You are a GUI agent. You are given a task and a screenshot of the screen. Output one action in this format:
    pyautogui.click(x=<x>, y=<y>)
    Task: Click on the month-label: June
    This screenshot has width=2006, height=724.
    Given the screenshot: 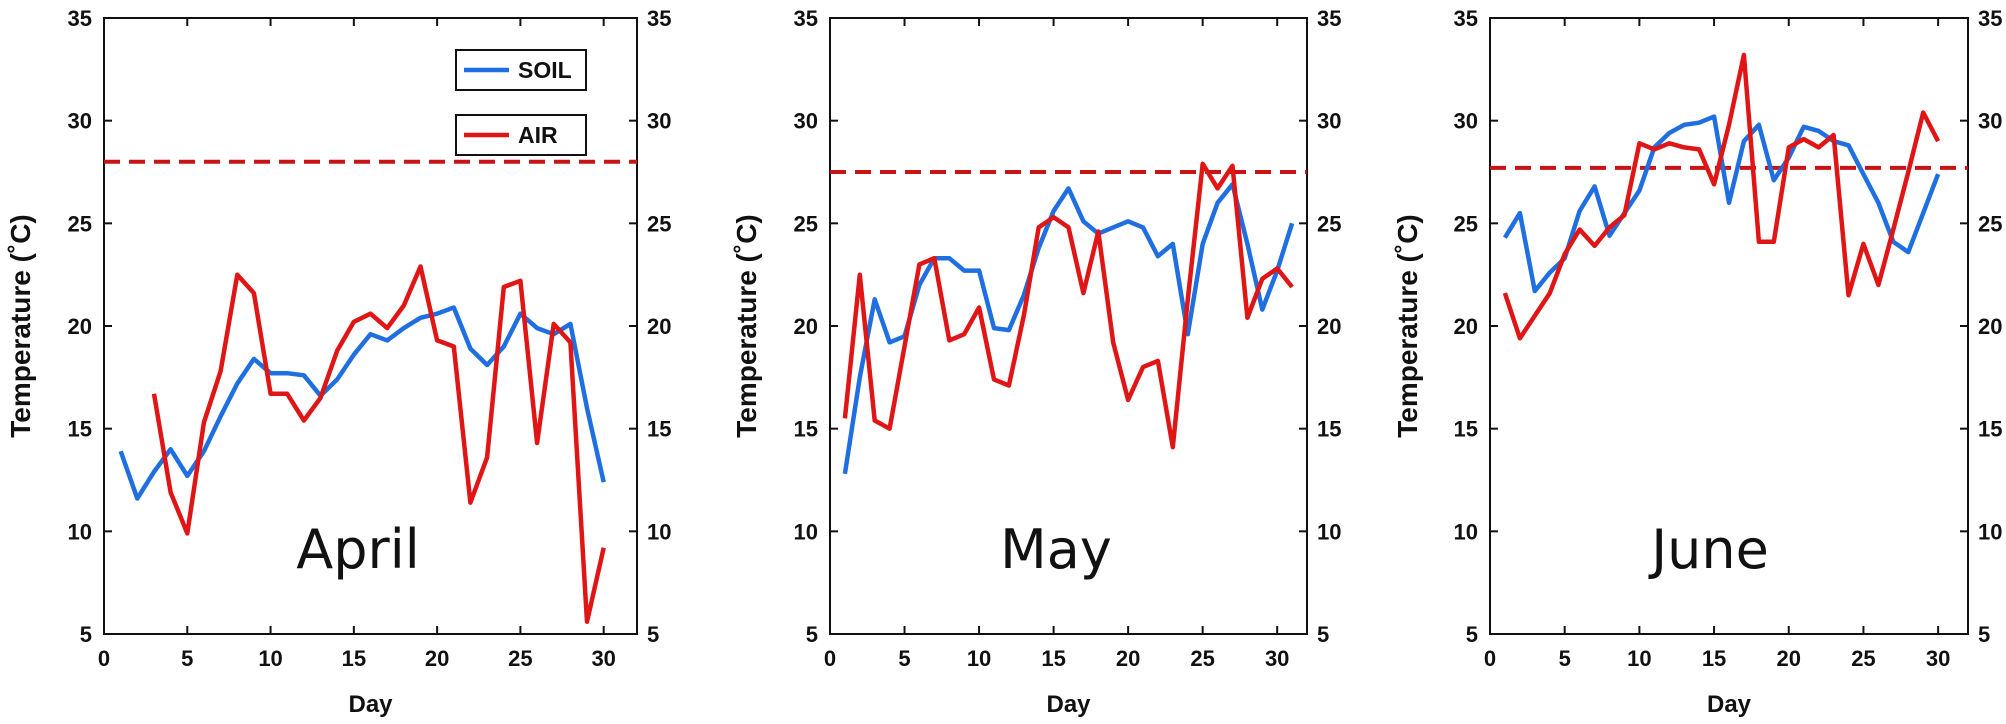 What is the action you would take?
    pyautogui.click(x=1708, y=549)
    